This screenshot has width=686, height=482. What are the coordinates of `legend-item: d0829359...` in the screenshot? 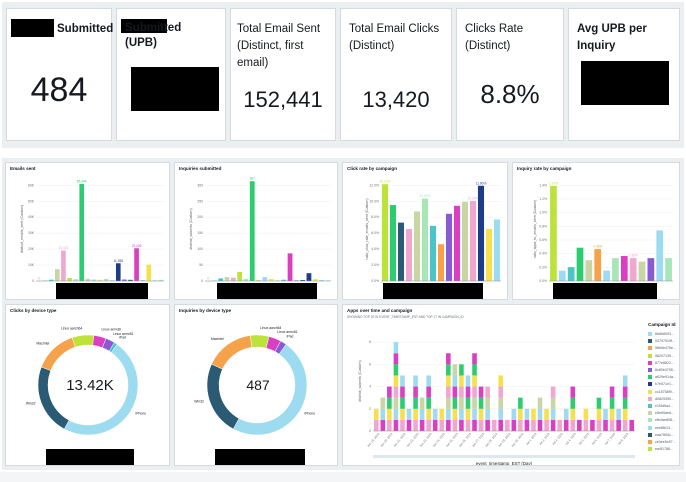 It's located at (661, 399).